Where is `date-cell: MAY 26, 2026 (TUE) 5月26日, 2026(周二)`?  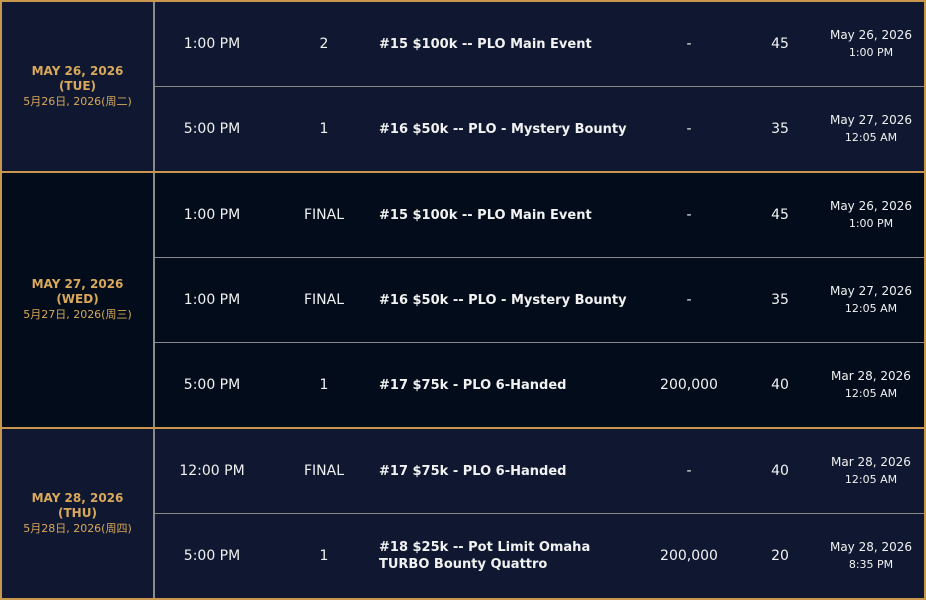
date-cell: MAY 26, 2026 (TUE) 5月26日, 2026(周二) is located at coordinates (78, 86).